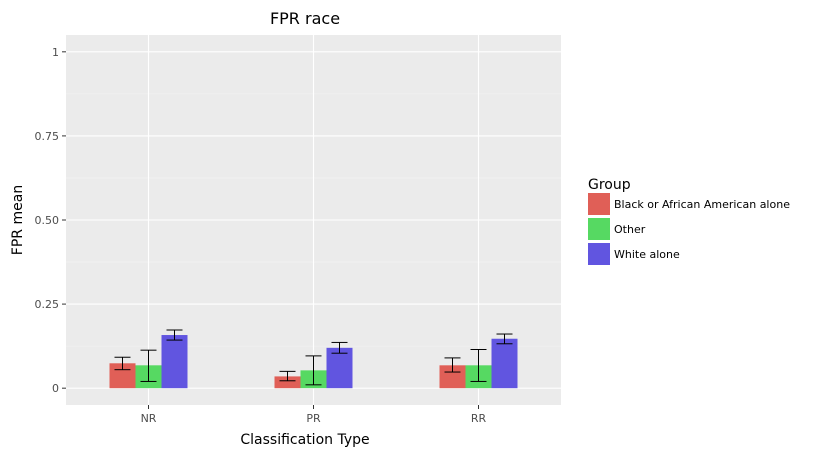  What do you see at coordinates (47, 136) in the screenshot?
I see `y-tick-label: 0.75` at bounding box center [47, 136].